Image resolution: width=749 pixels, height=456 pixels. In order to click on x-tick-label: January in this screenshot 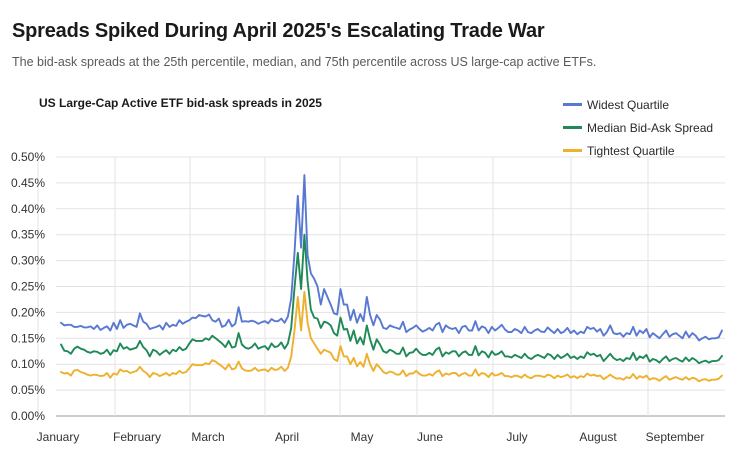, I will do `click(58, 437)`.